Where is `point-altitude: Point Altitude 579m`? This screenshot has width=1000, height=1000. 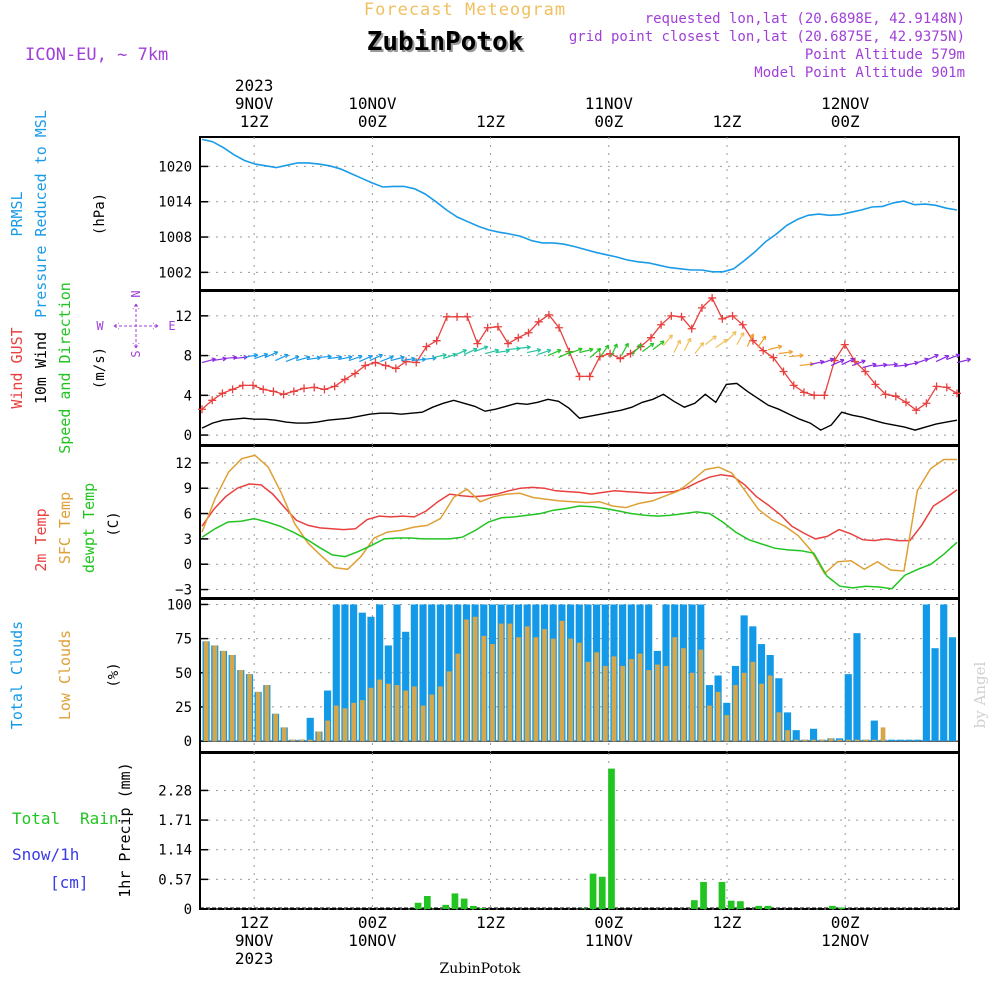
point-altitude: Point Altitude 579m is located at coordinates (885, 55).